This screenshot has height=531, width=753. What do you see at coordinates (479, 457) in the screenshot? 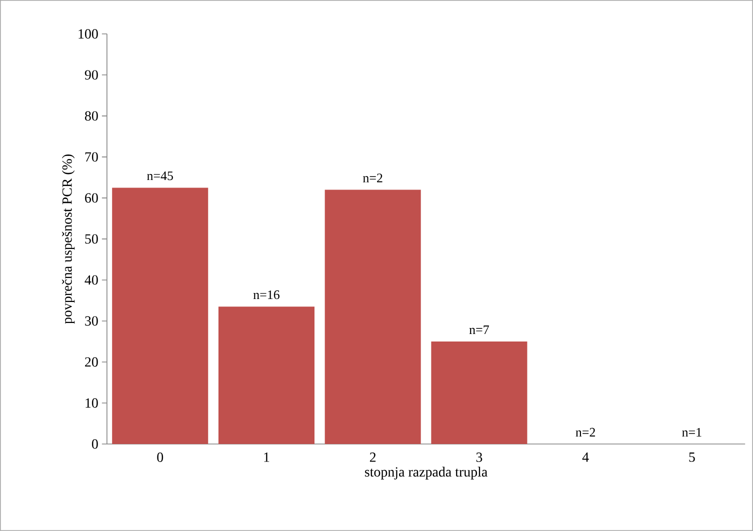
I see `x-tick-label: 3` at bounding box center [479, 457].